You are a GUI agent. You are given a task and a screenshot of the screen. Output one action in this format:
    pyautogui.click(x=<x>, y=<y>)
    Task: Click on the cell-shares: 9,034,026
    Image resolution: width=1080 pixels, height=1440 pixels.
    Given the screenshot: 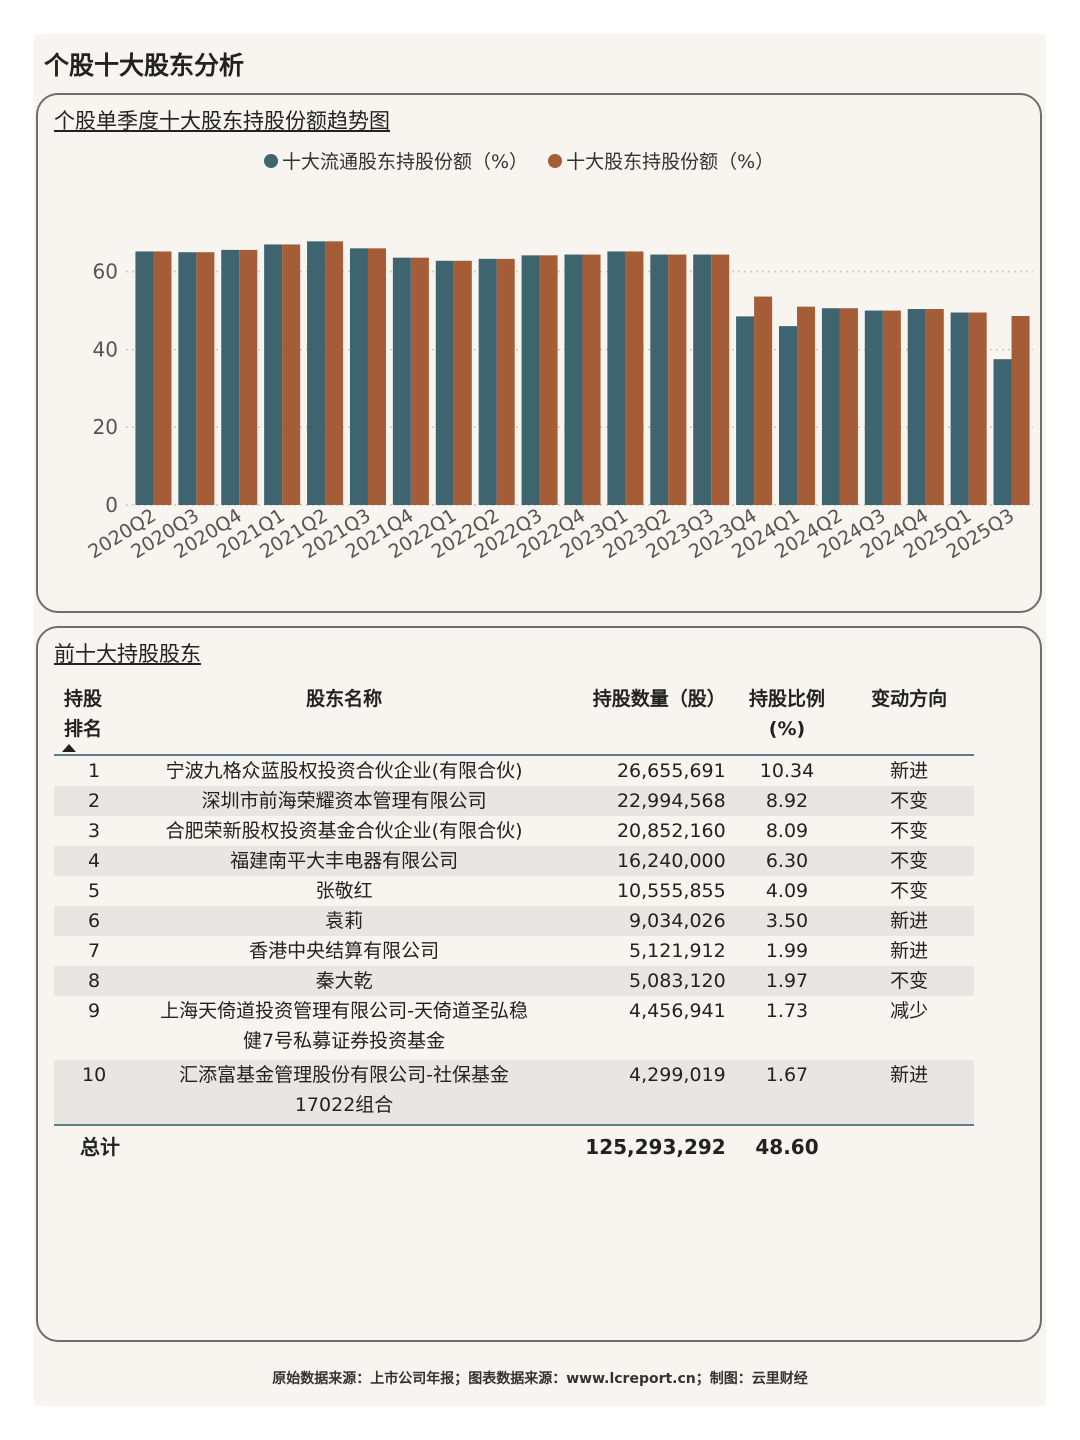 What is the action you would take?
    pyautogui.click(x=641, y=921)
    